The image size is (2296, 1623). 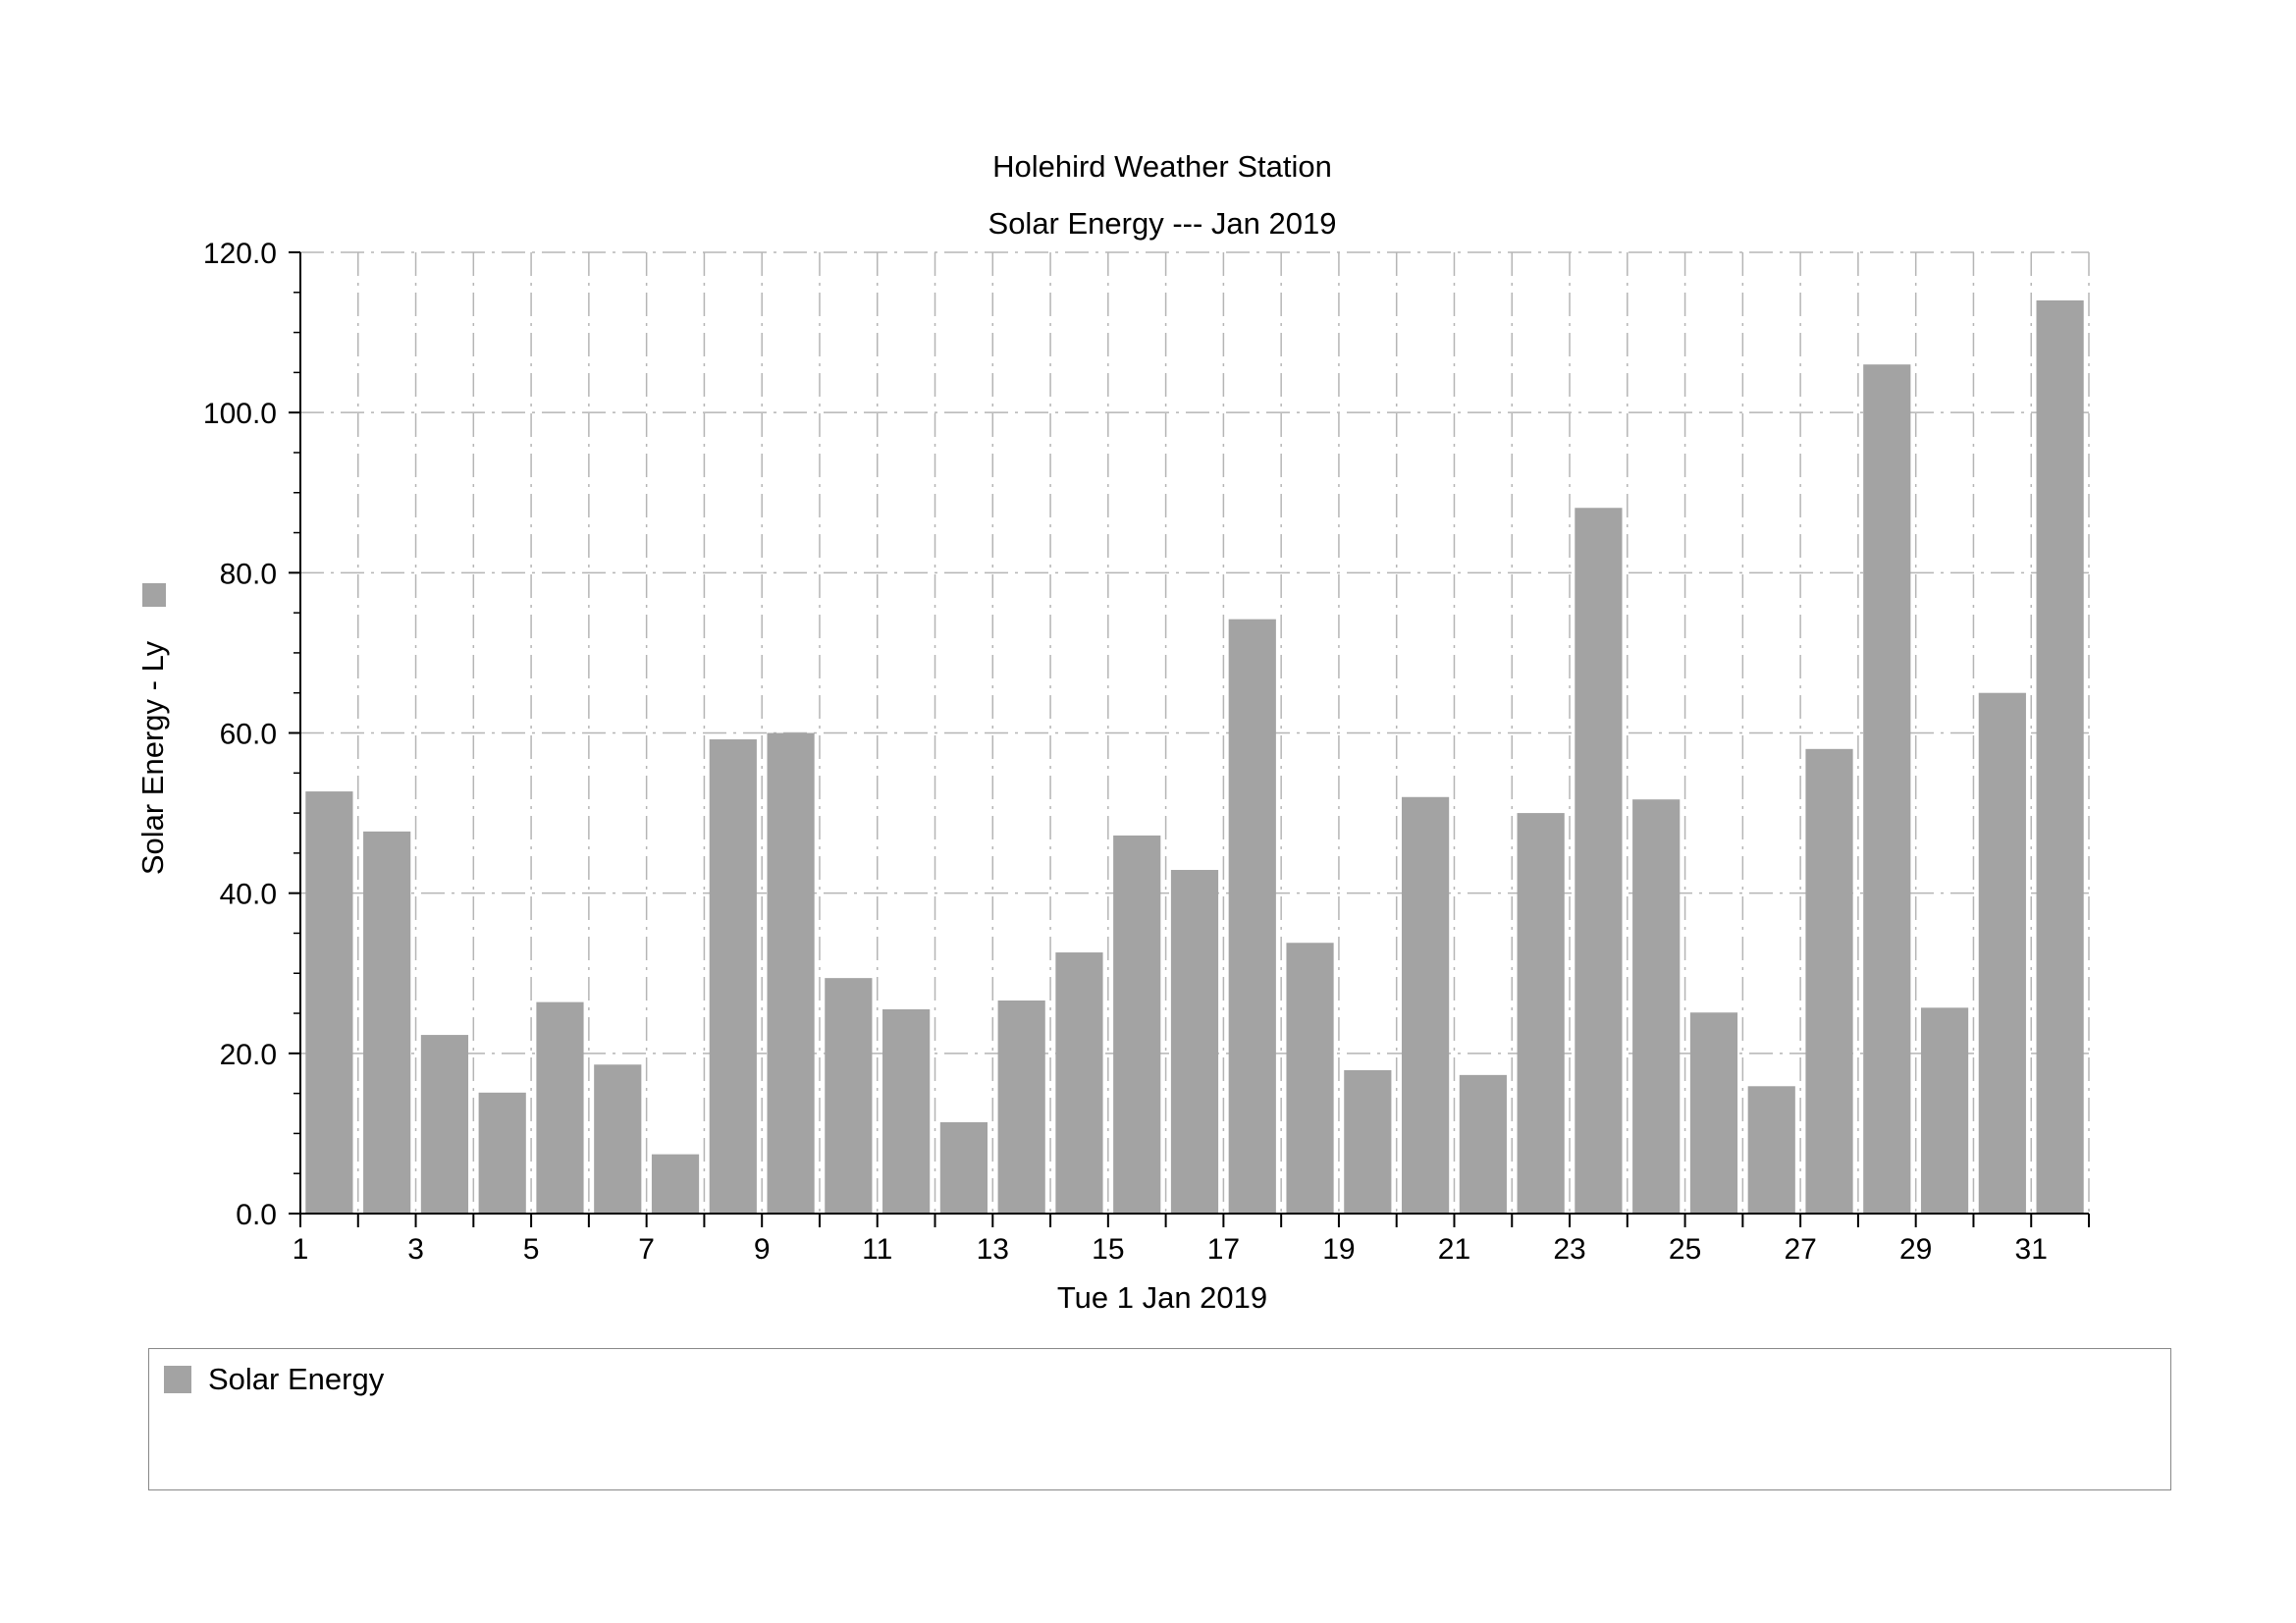 I want to click on legend-label: Solar Energy, so click(x=297, y=1379).